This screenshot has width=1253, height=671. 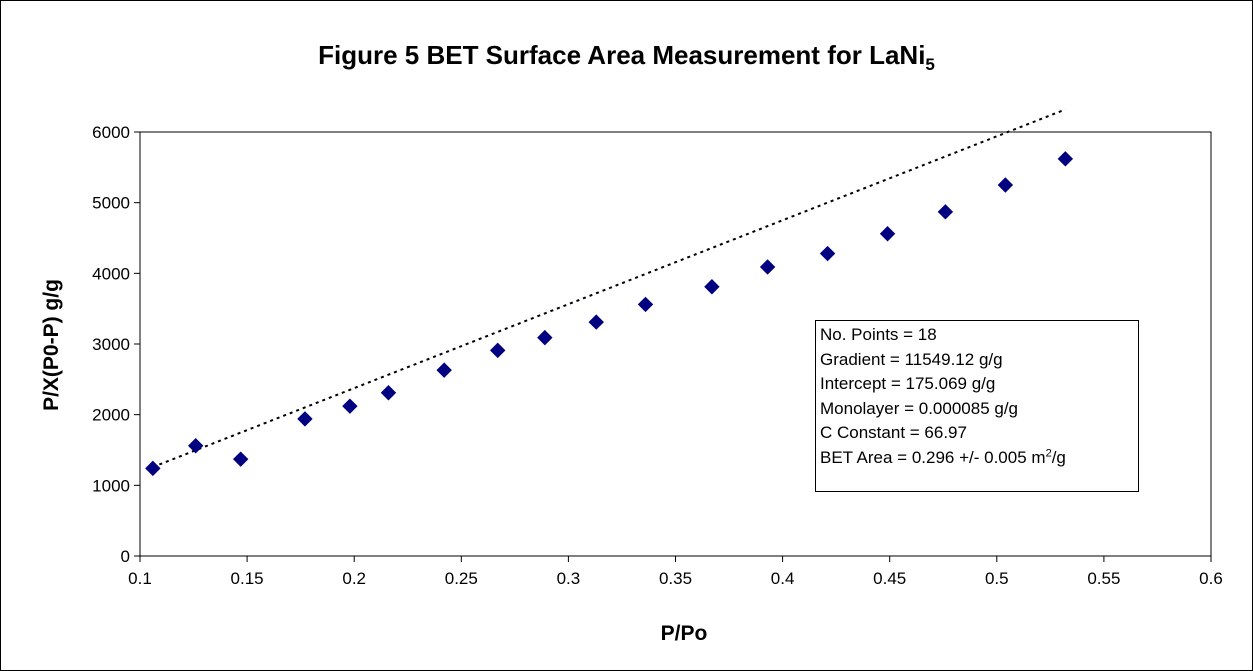 What do you see at coordinates (111, 203) in the screenshot?
I see `y-tick-label: 5000` at bounding box center [111, 203].